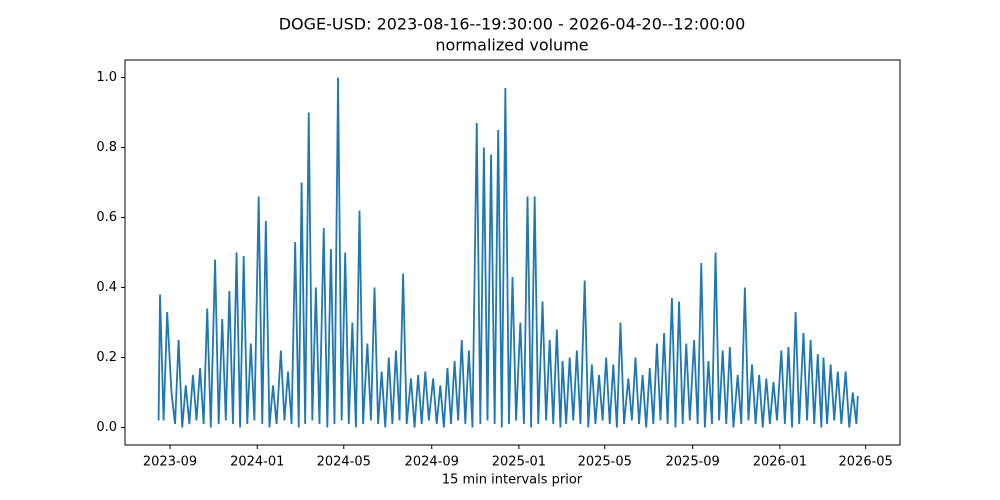 The image size is (1000, 500). What do you see at coordinates (257, 462) in the screenshot?
I see `x-tick-label: 2024-01` at bounding box center [257, 462].